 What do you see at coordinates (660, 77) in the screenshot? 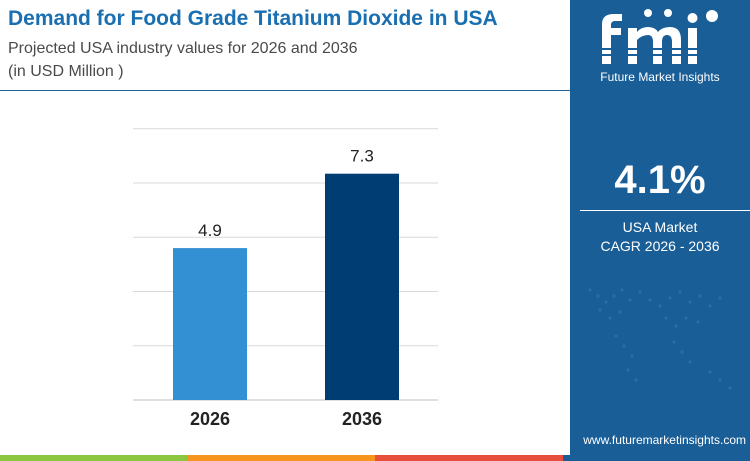
I see `brand-name: Future Market Insights` at bounding box center [660, 77].